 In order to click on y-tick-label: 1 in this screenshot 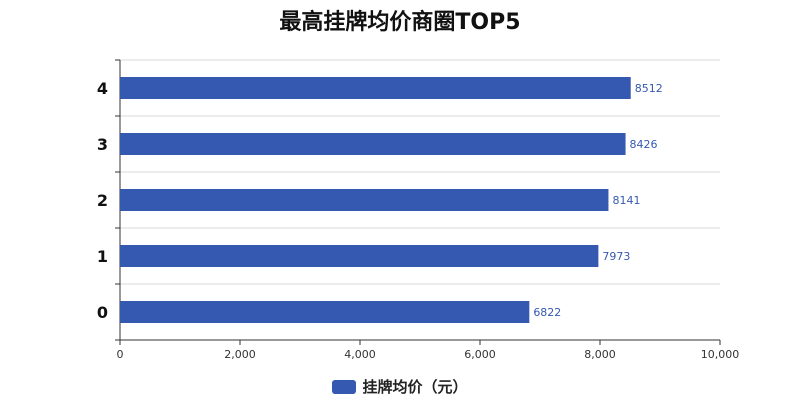, I will do `click(102, 256)`.